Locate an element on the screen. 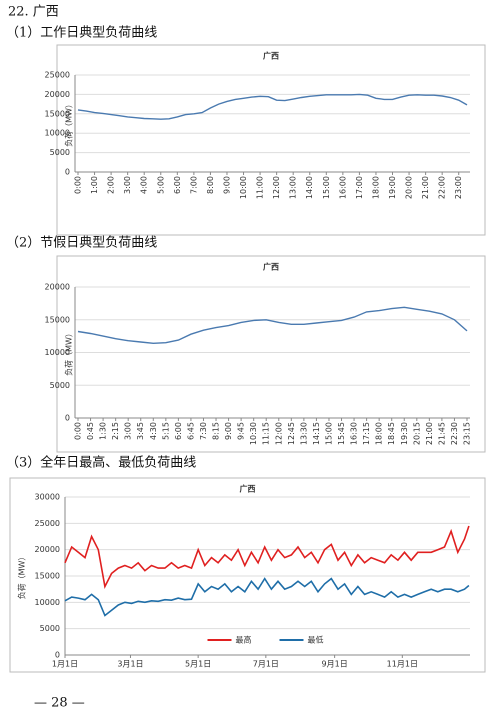 This screenshot has width=491, height=714. x-tick-label: 2:15 is located at coordinates (115, 431).